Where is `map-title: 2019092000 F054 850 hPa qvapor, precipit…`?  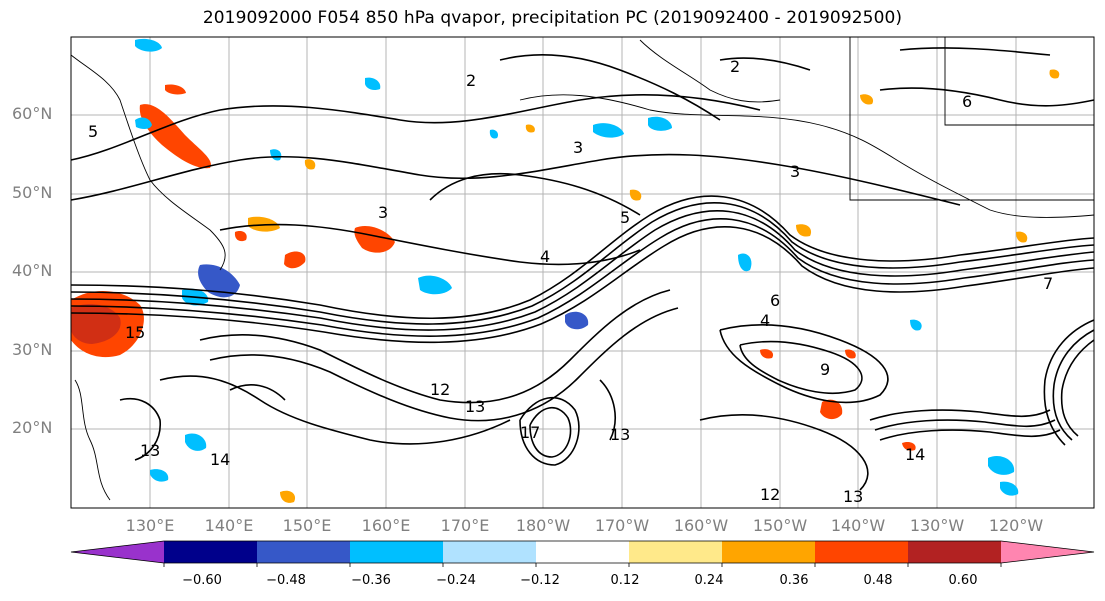 map-title: 2019092000 F054 850 hPa qvapor, precipit… is located at coordinates (552, 18).